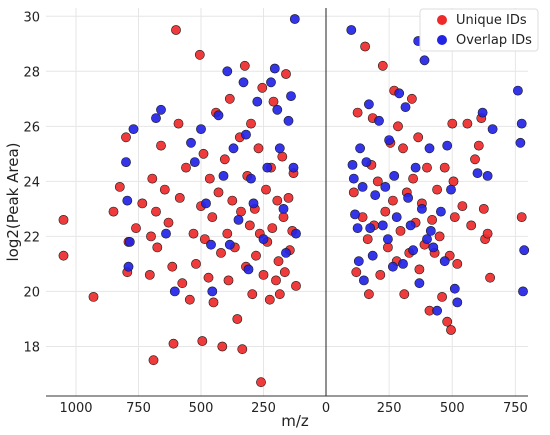 The height and width of the screenshot is (435, 550). Describe the element at coordinates (31, 292) in the screenshot. I see `y-tick-label: 20` at that location.